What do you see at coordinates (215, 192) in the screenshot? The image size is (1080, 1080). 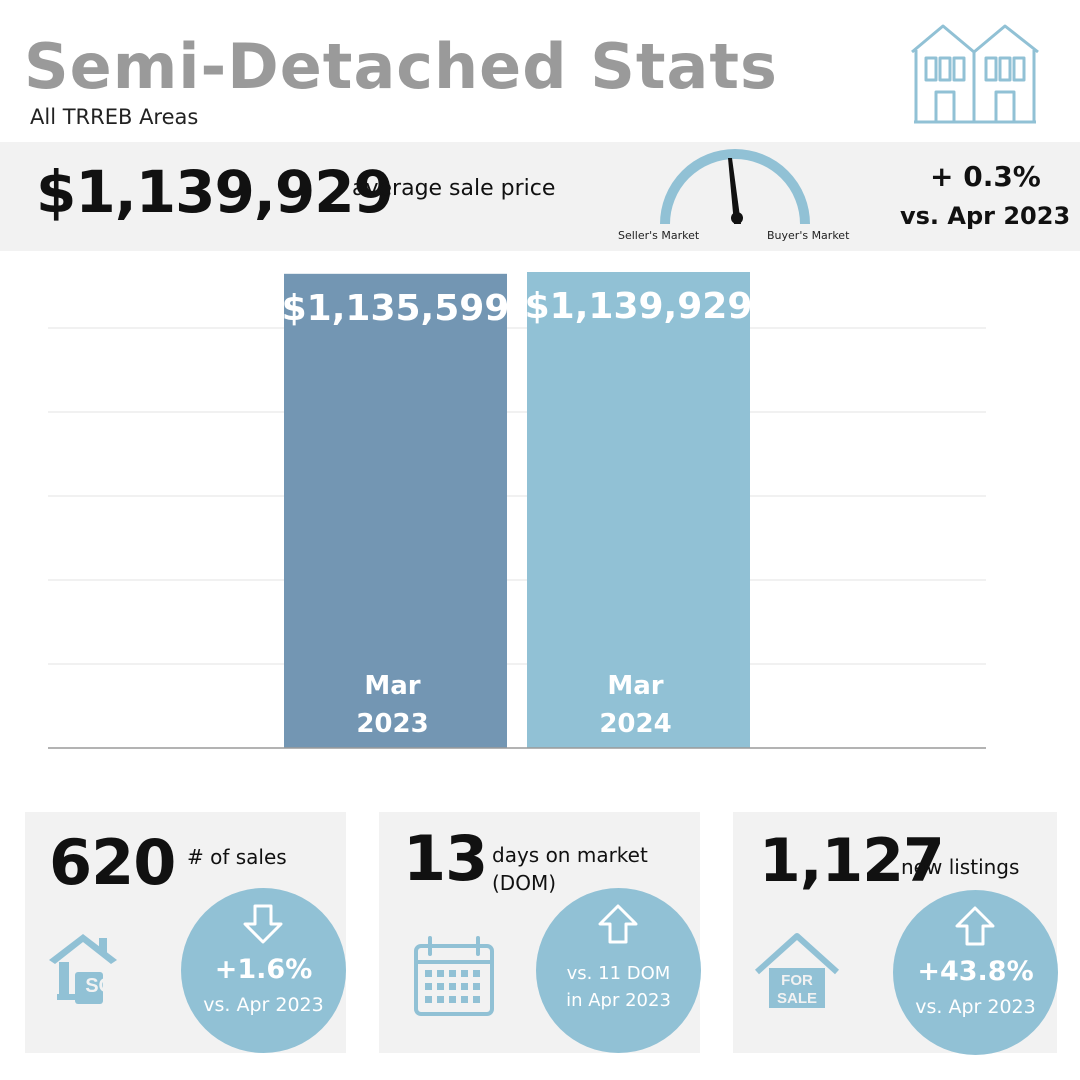 I see `average-price-value: $1,139,929` at bounding box center [215, 192].